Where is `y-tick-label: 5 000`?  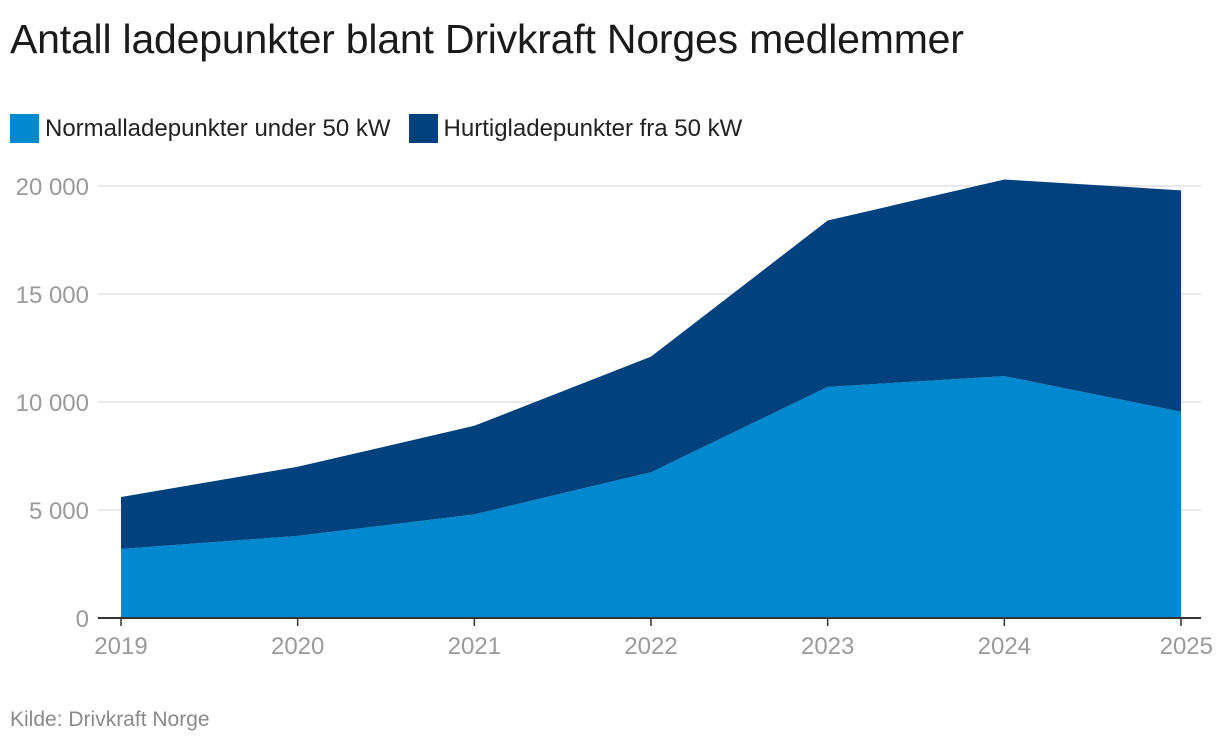
y-tick-label: 5 000 is located at coordinates (59, 511).